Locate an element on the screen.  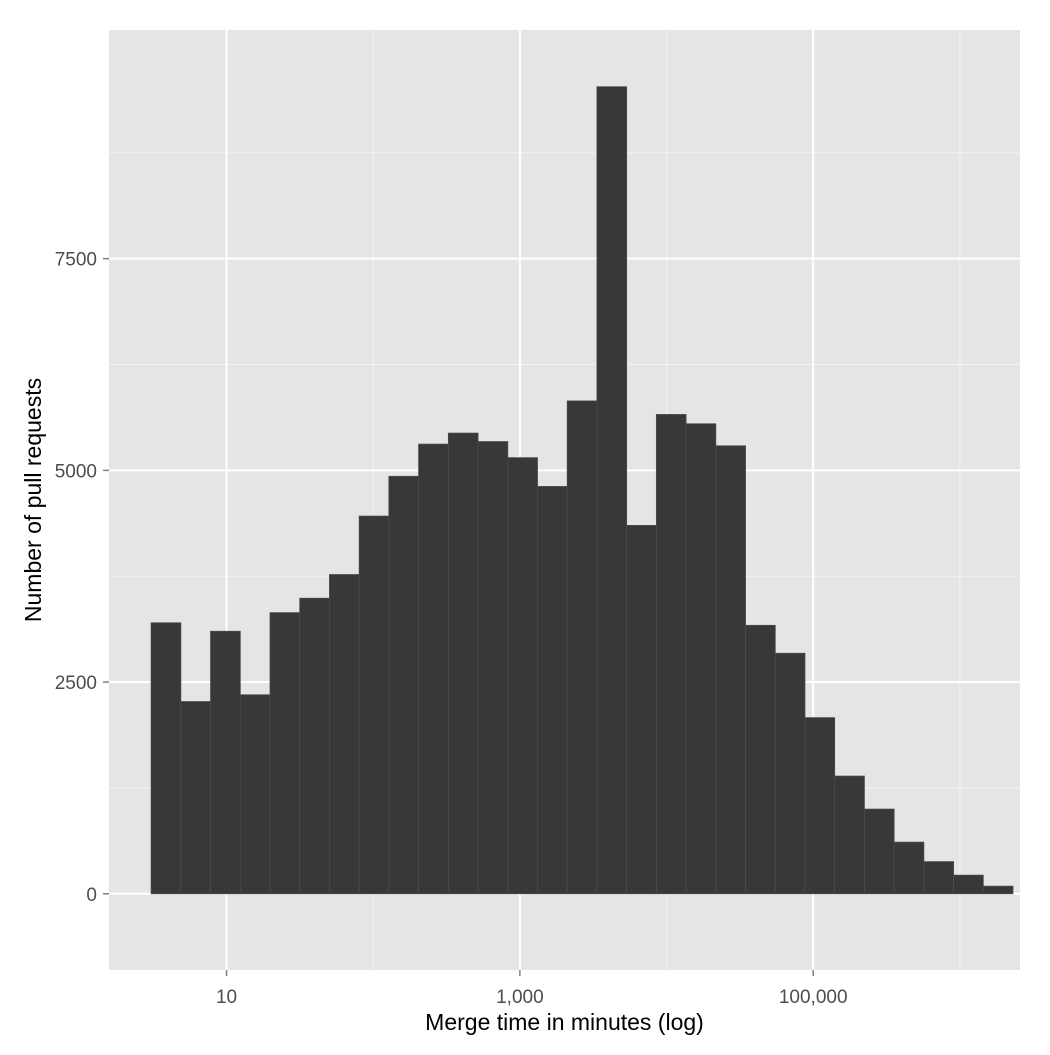
y-axis-title: Number of pull requests is located at coordinates (33, 500).